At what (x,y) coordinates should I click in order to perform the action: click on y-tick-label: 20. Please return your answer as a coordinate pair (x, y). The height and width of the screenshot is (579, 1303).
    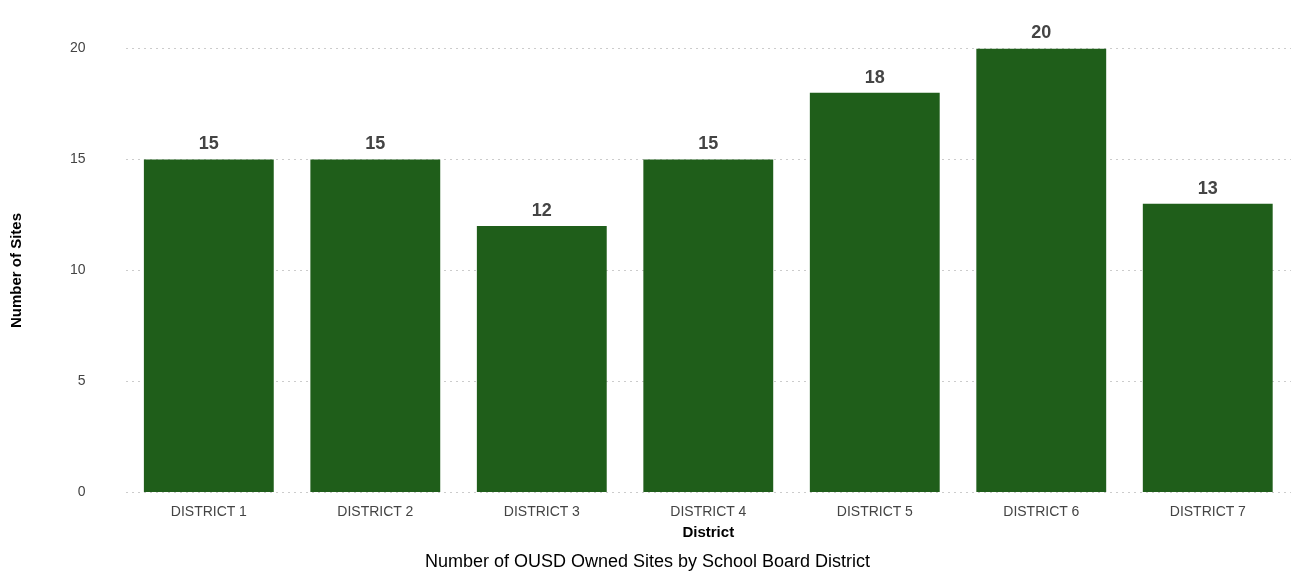
    Looking at the image, I should click on (77, 47).